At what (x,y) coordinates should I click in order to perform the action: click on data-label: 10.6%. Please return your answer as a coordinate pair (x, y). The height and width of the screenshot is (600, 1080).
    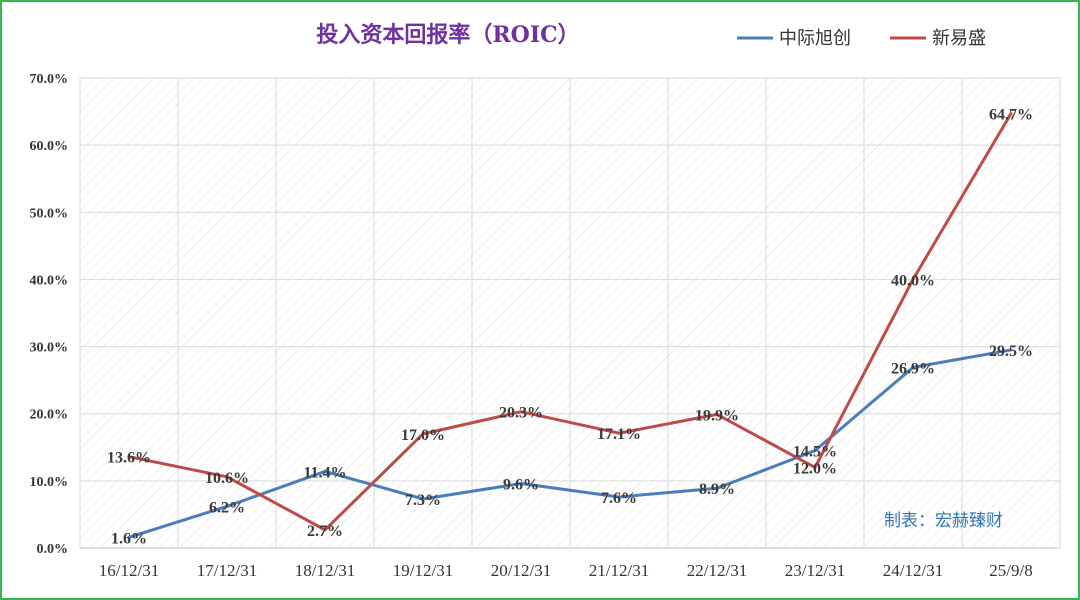
    Looking at the image, I should click on (227, 478).